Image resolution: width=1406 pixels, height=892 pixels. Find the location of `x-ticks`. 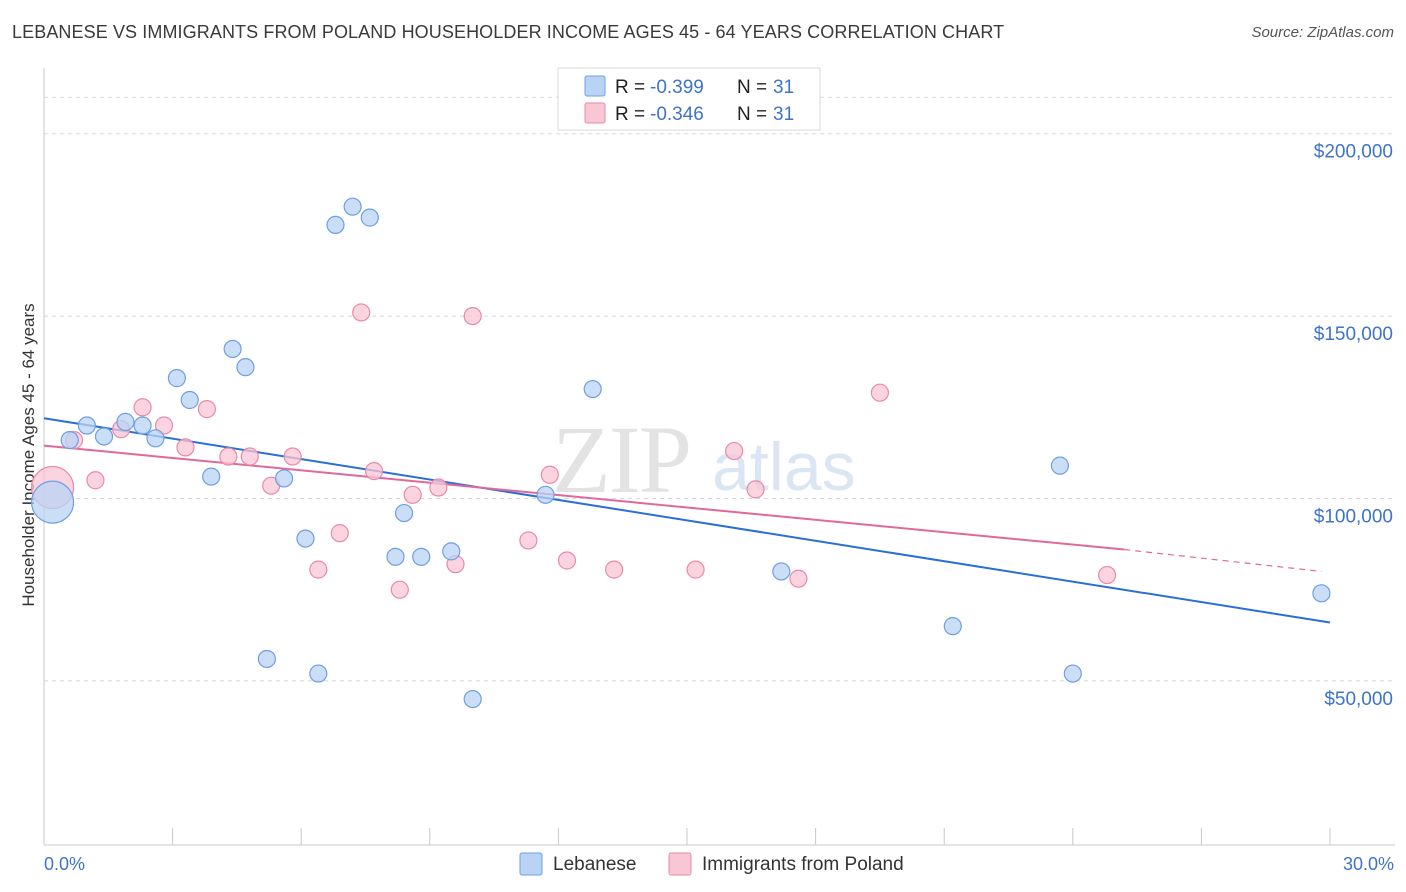

x-ticks is located at coordinates (687, 836).